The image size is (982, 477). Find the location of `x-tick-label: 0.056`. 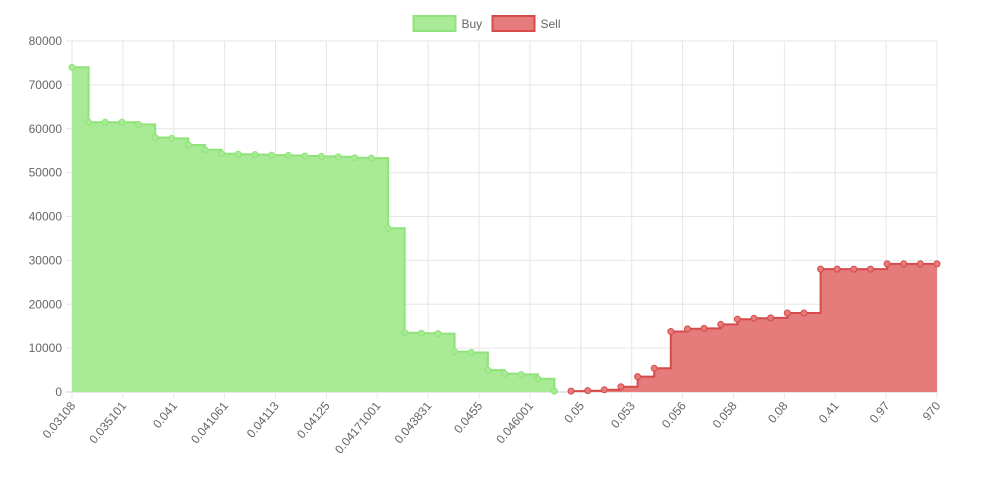

x-tick-label: 0.056 is located at coordinates (674, 415).